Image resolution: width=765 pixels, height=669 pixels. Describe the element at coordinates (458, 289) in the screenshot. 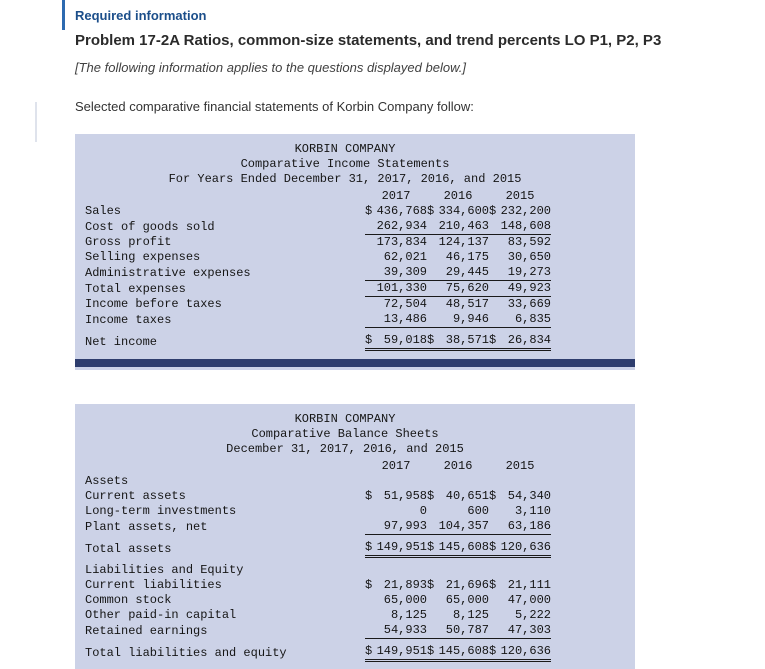

I see `value-cell: 75,620` at that location.